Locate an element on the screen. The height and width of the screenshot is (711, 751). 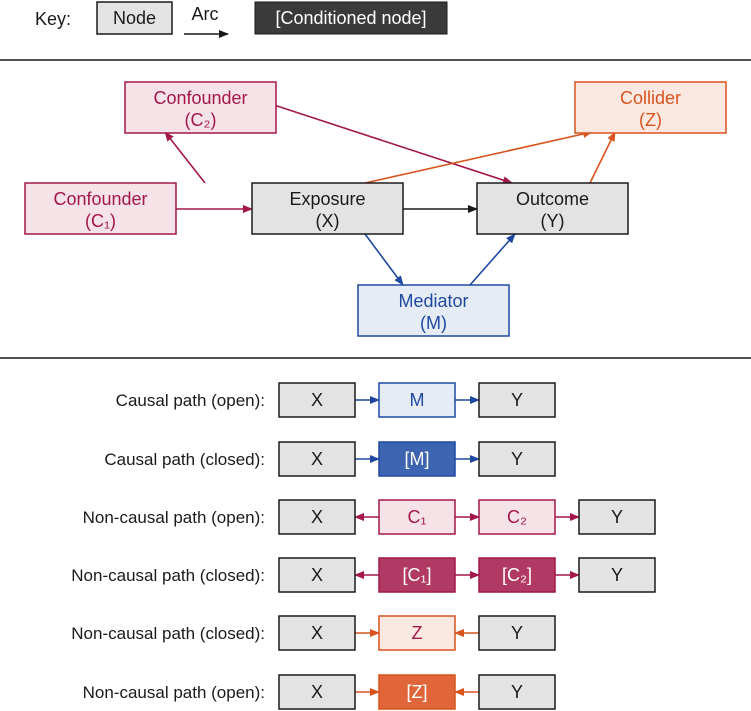
node-y: Outcome(Y) is located at coordinates (552, 208).